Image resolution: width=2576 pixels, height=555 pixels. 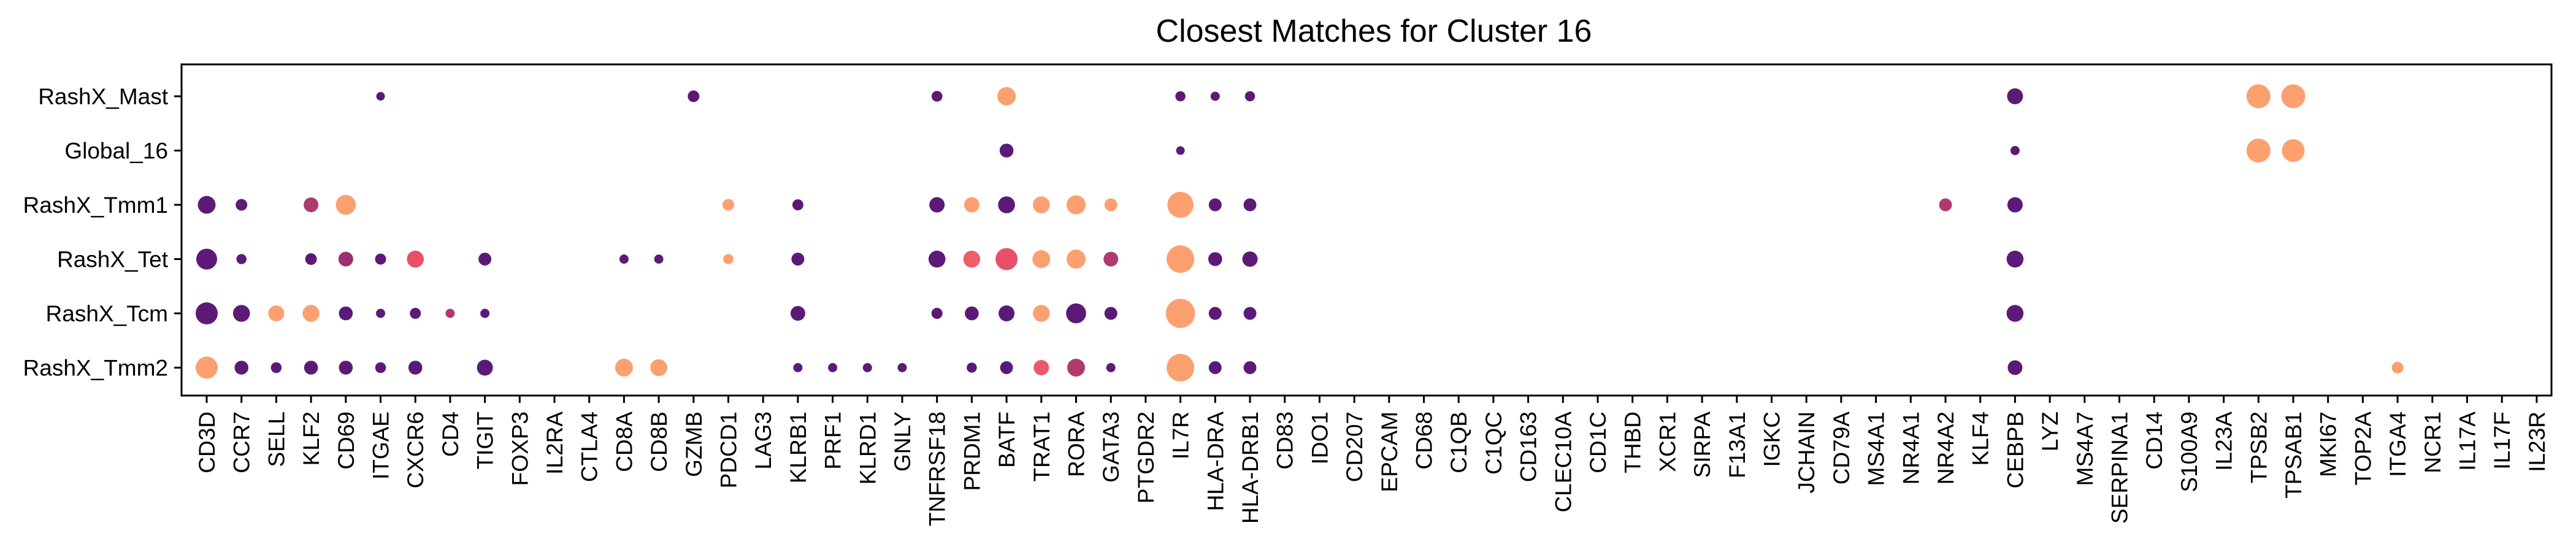 What do you see at coordinates (519, 448) in the screenshot?
I see `x-tick-label-foxp3: FOXP3` at bounding box center [519, 448].